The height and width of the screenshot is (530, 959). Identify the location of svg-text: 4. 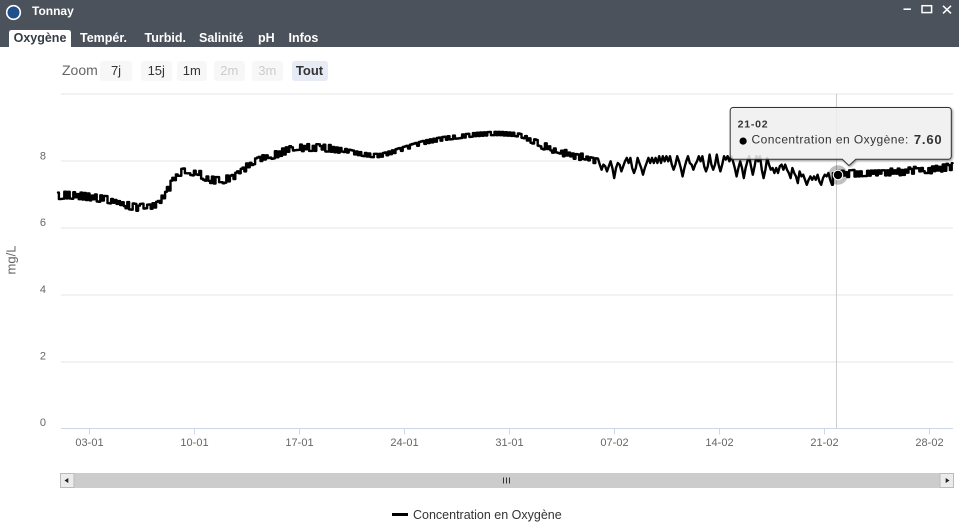
(43, 290).